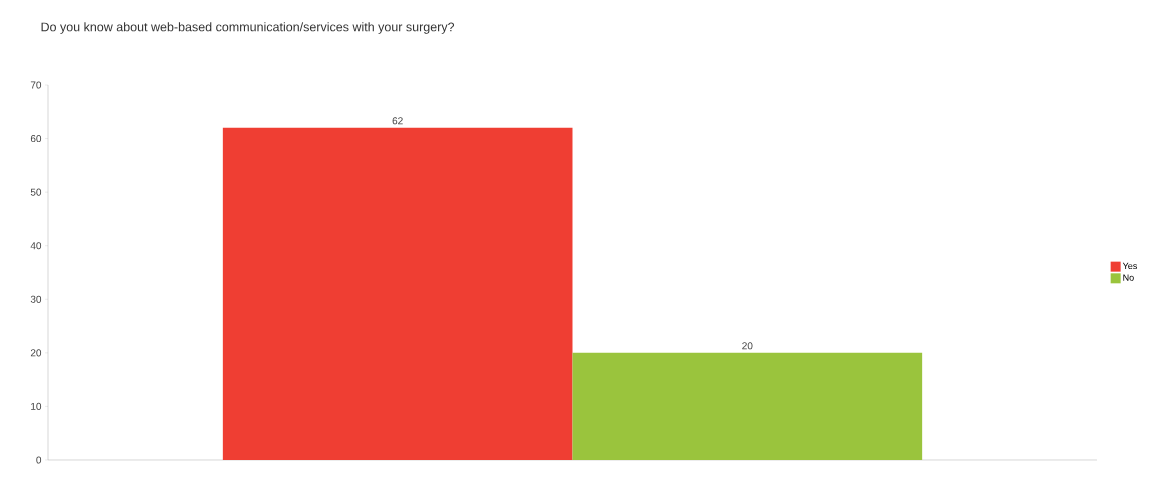 The width and height of the screenshot is (1173, 477). Describe the element at coordinates (248, 28) in the screenshot. I see `chart-title: Do you know about web-based communication/services with your surgery?` at that location.